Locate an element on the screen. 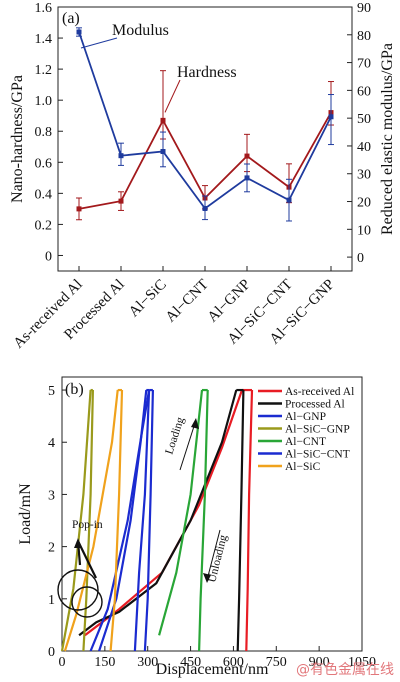  y-tick-label: 0.8 is located at coordinates (44, 132).